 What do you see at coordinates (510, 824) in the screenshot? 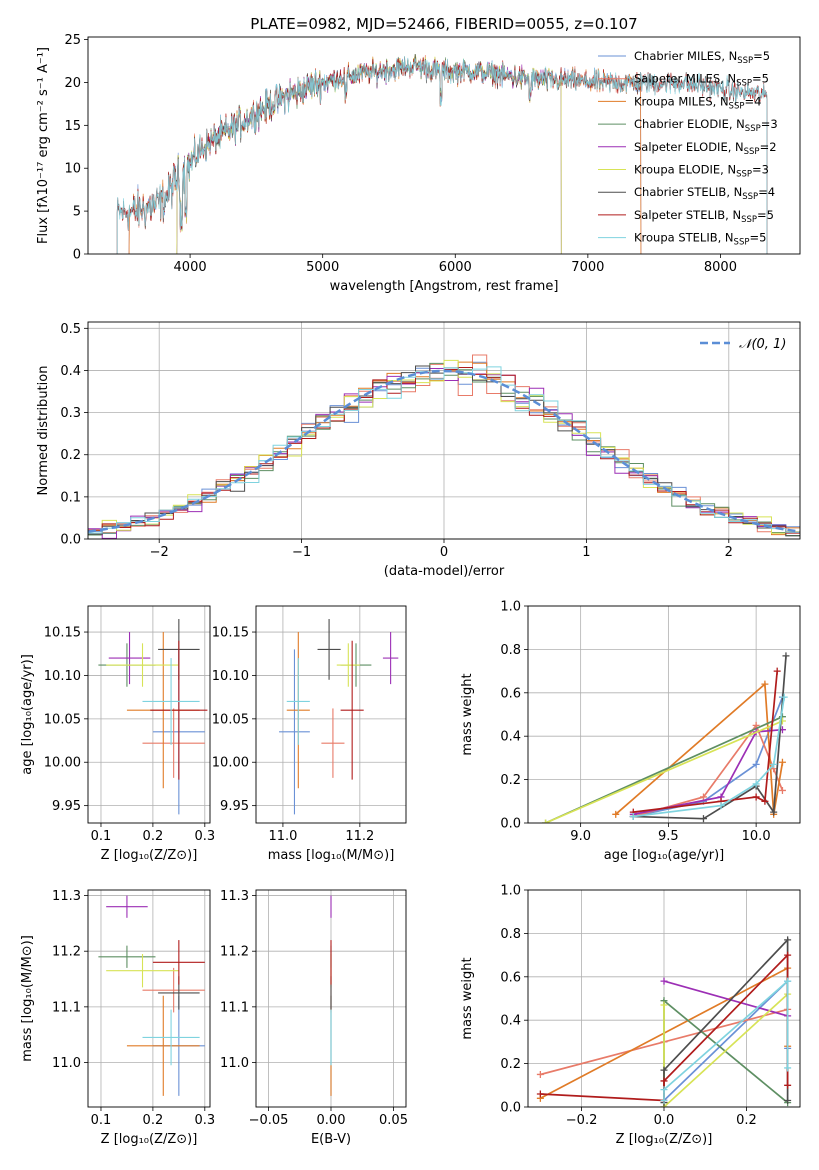
I see `y-tick-label: 0.0` at bounding box center [510, 824].